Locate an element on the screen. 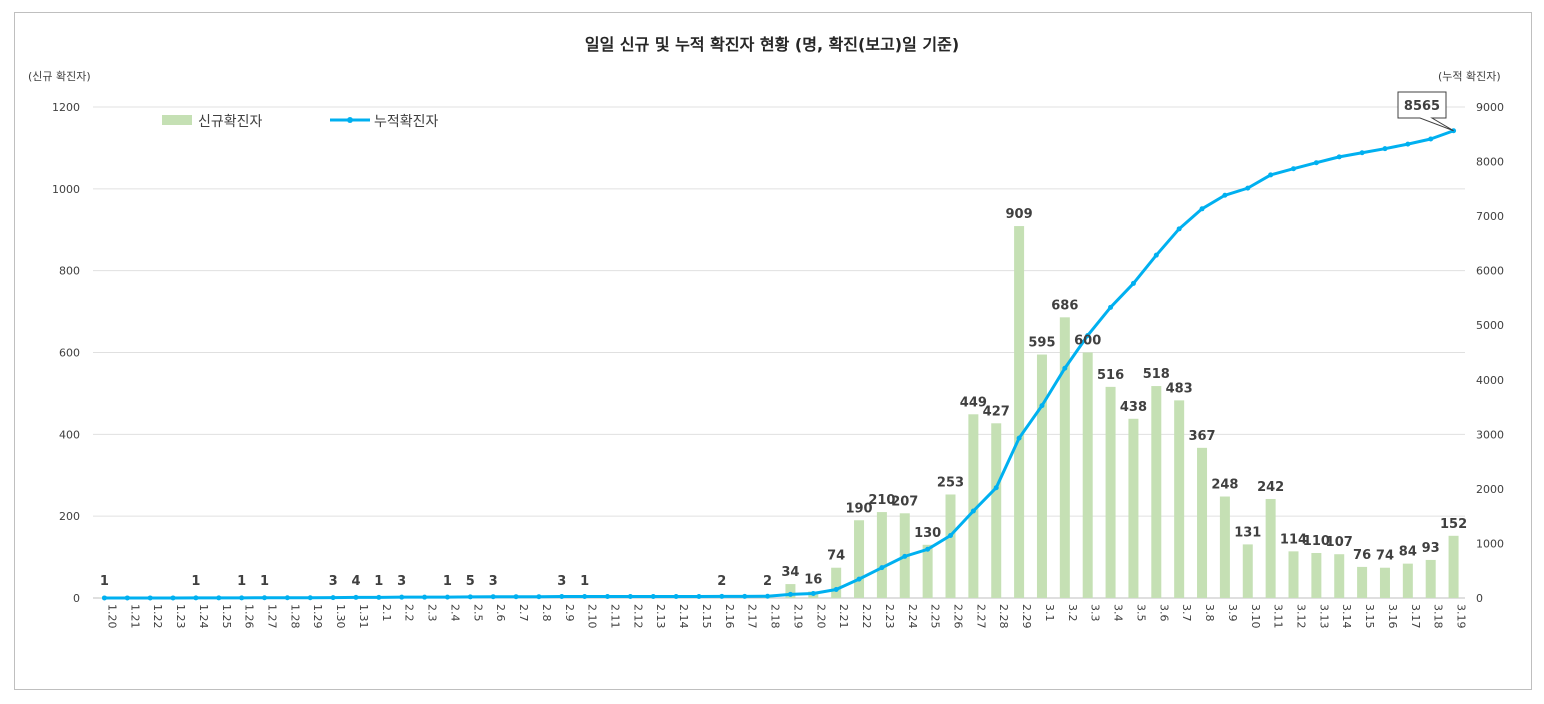 The width and height of the screenshot is (1544, 704). legend-line-marker is located at coordinates (350, 120).